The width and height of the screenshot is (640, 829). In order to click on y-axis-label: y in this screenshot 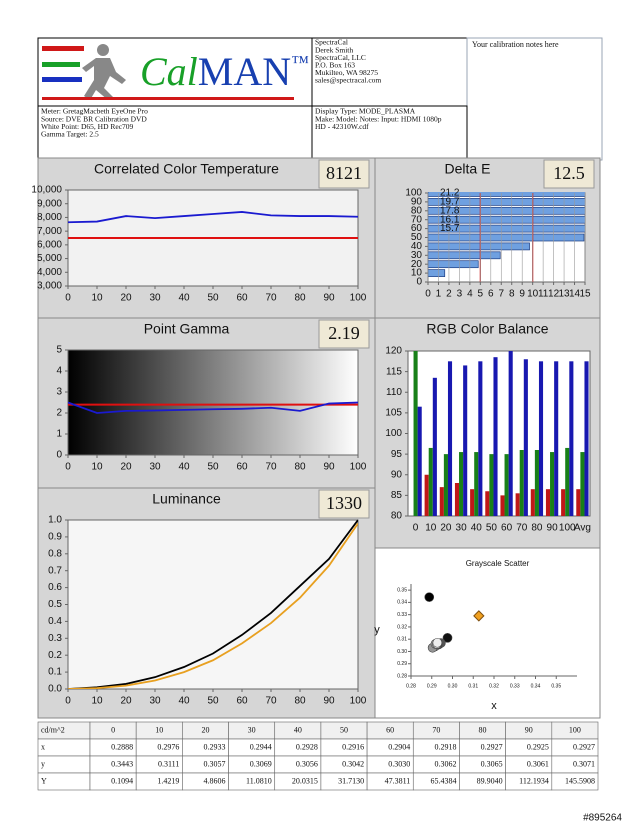, I will do `click(377, 630)`.